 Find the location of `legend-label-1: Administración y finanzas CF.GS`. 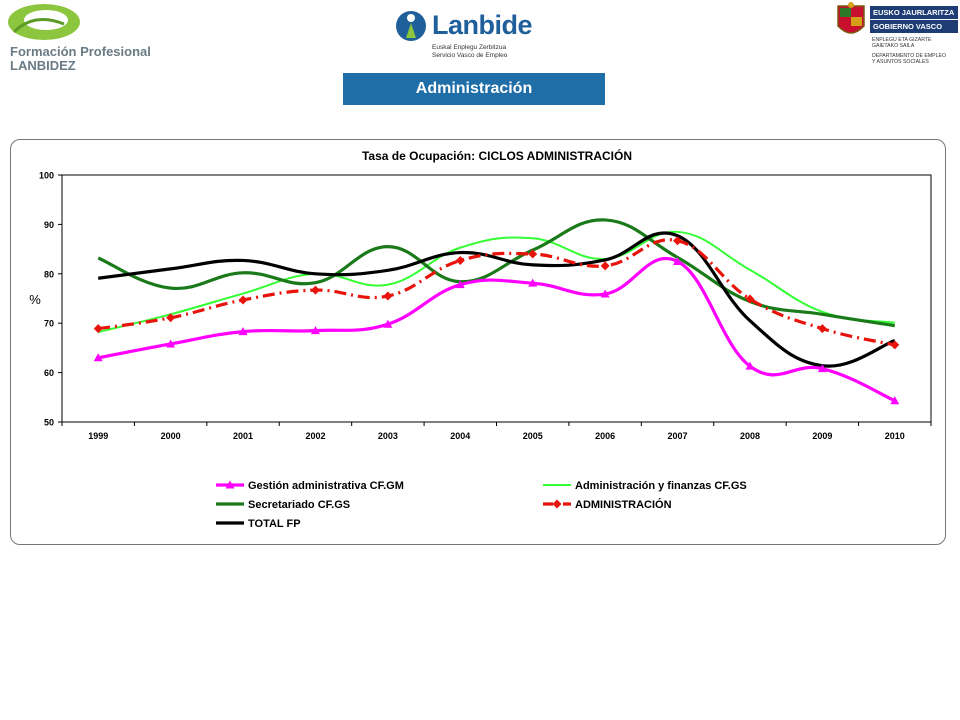

legend-label-1: Administración y finanzas CF.GS is located at coordinates (661, 486).